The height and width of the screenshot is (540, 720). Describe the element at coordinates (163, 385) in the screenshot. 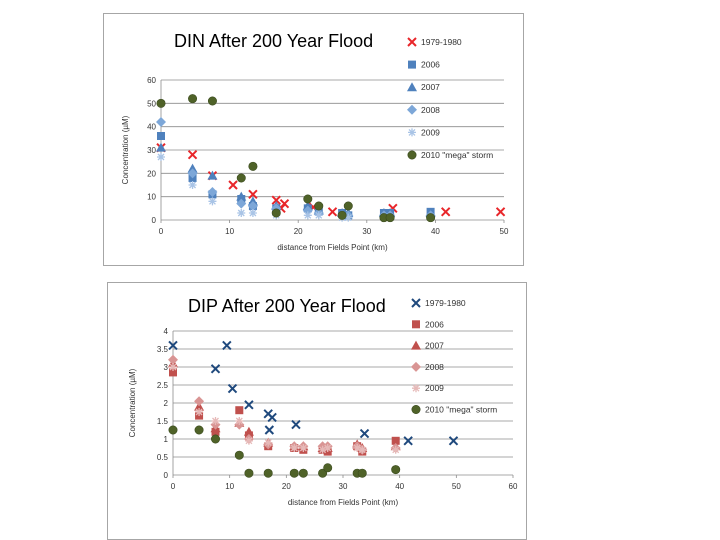

I see `y-tick-label: 2.5` at that location.